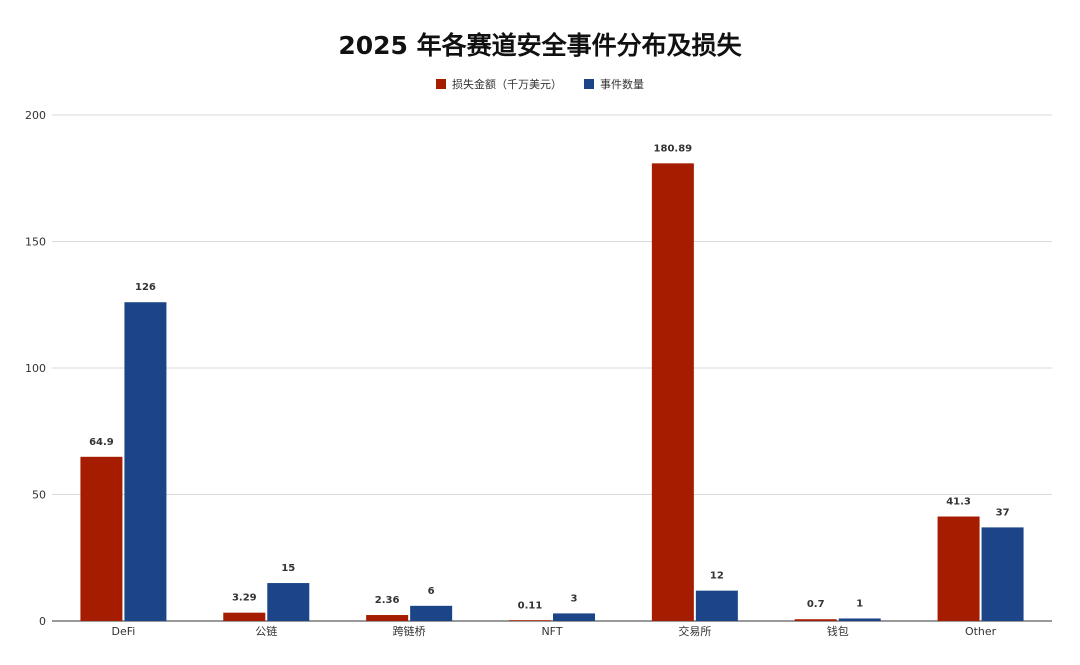 Image resolution: width=1080 pixels, height=665 pixels. Describe the element at coordinates (42, 621) in the screenshot. I see `y-tick-label: 0` at that location.